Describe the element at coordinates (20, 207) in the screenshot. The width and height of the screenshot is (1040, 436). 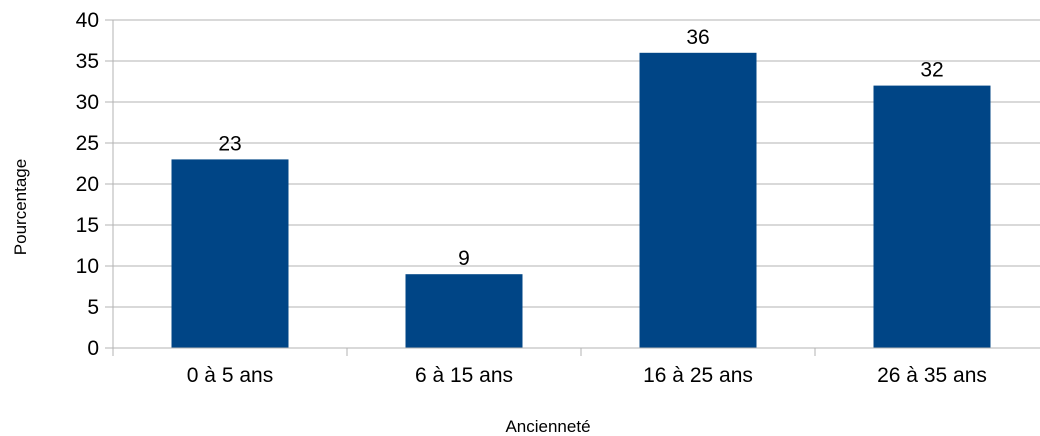
I see `y-axis-title: Pourcentage` at that location.